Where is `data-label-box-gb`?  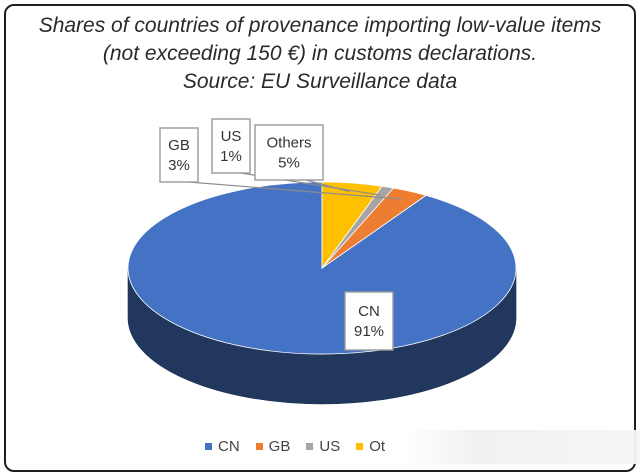 data-label-box-gb is located at coordinates (179, 155).